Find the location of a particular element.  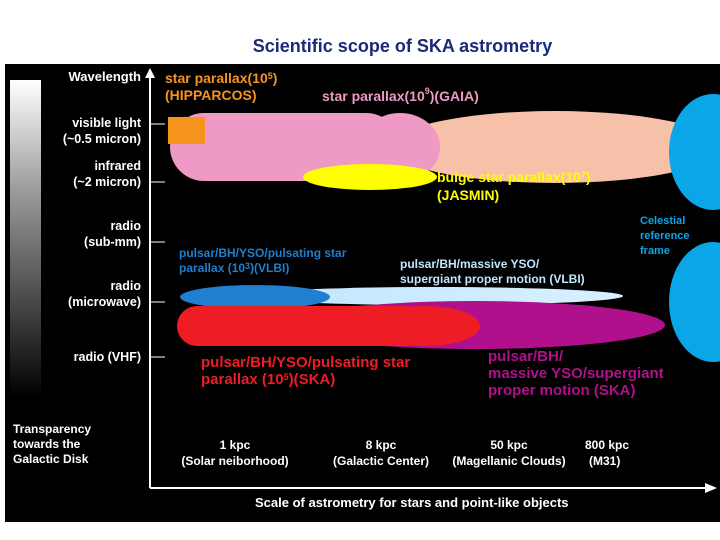

gaia-parallax-cap is located at coordinates (400, 147).